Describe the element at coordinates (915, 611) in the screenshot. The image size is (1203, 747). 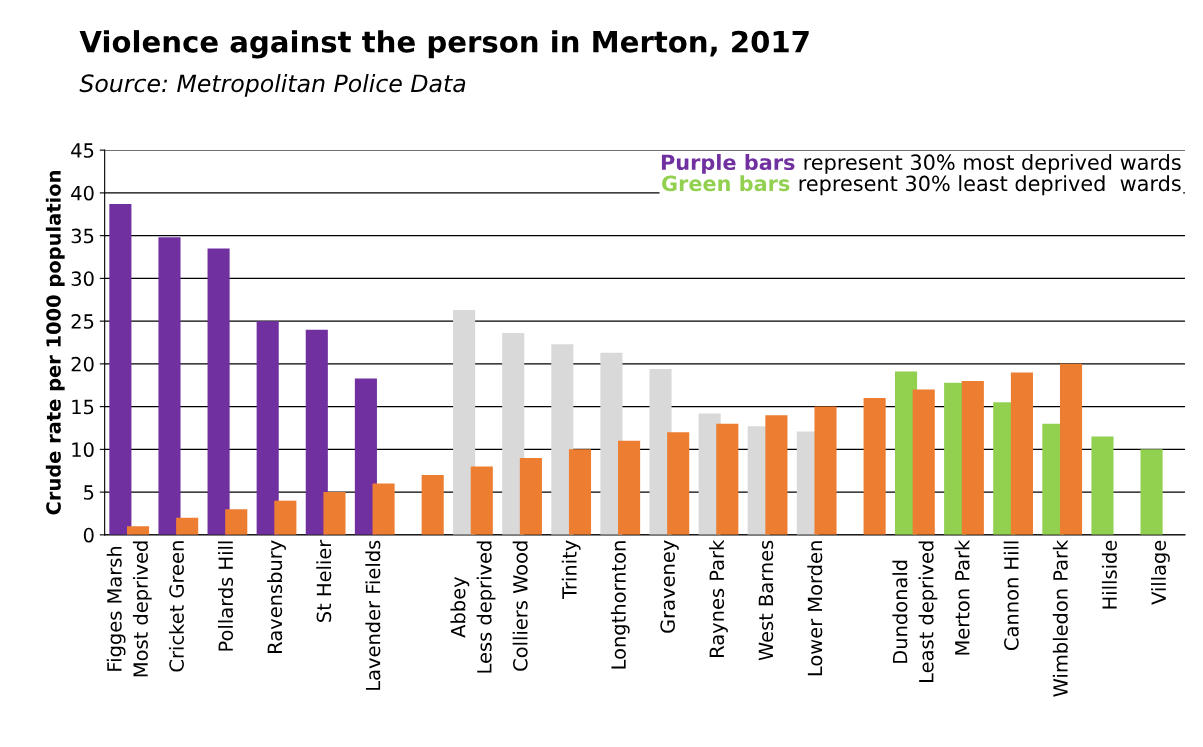
I see `x-tick-label: Dundonald Least deprived` at that location.